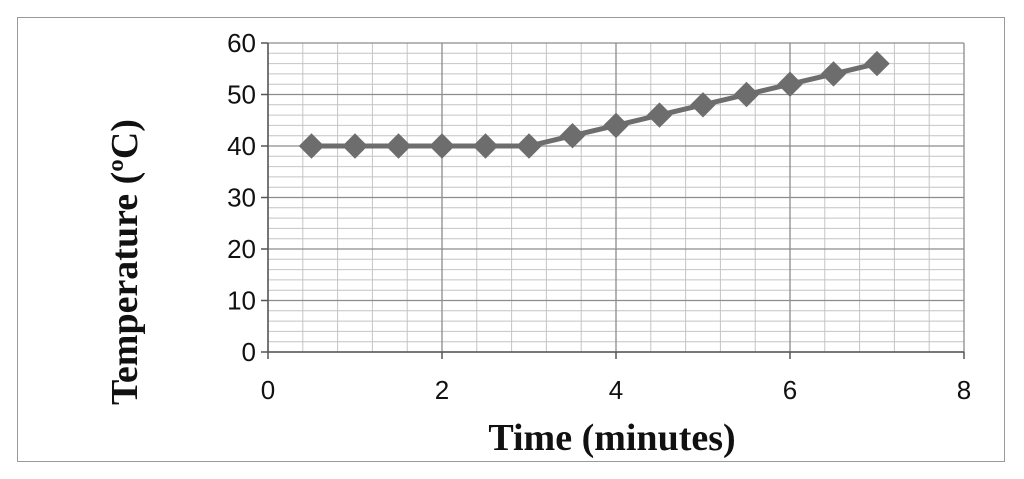 The image size is (1024, 479). What do you see at coordinates (241, 249) in the screenshot?
I see `y-tick-label: 20` at bounding box center [241, 249].